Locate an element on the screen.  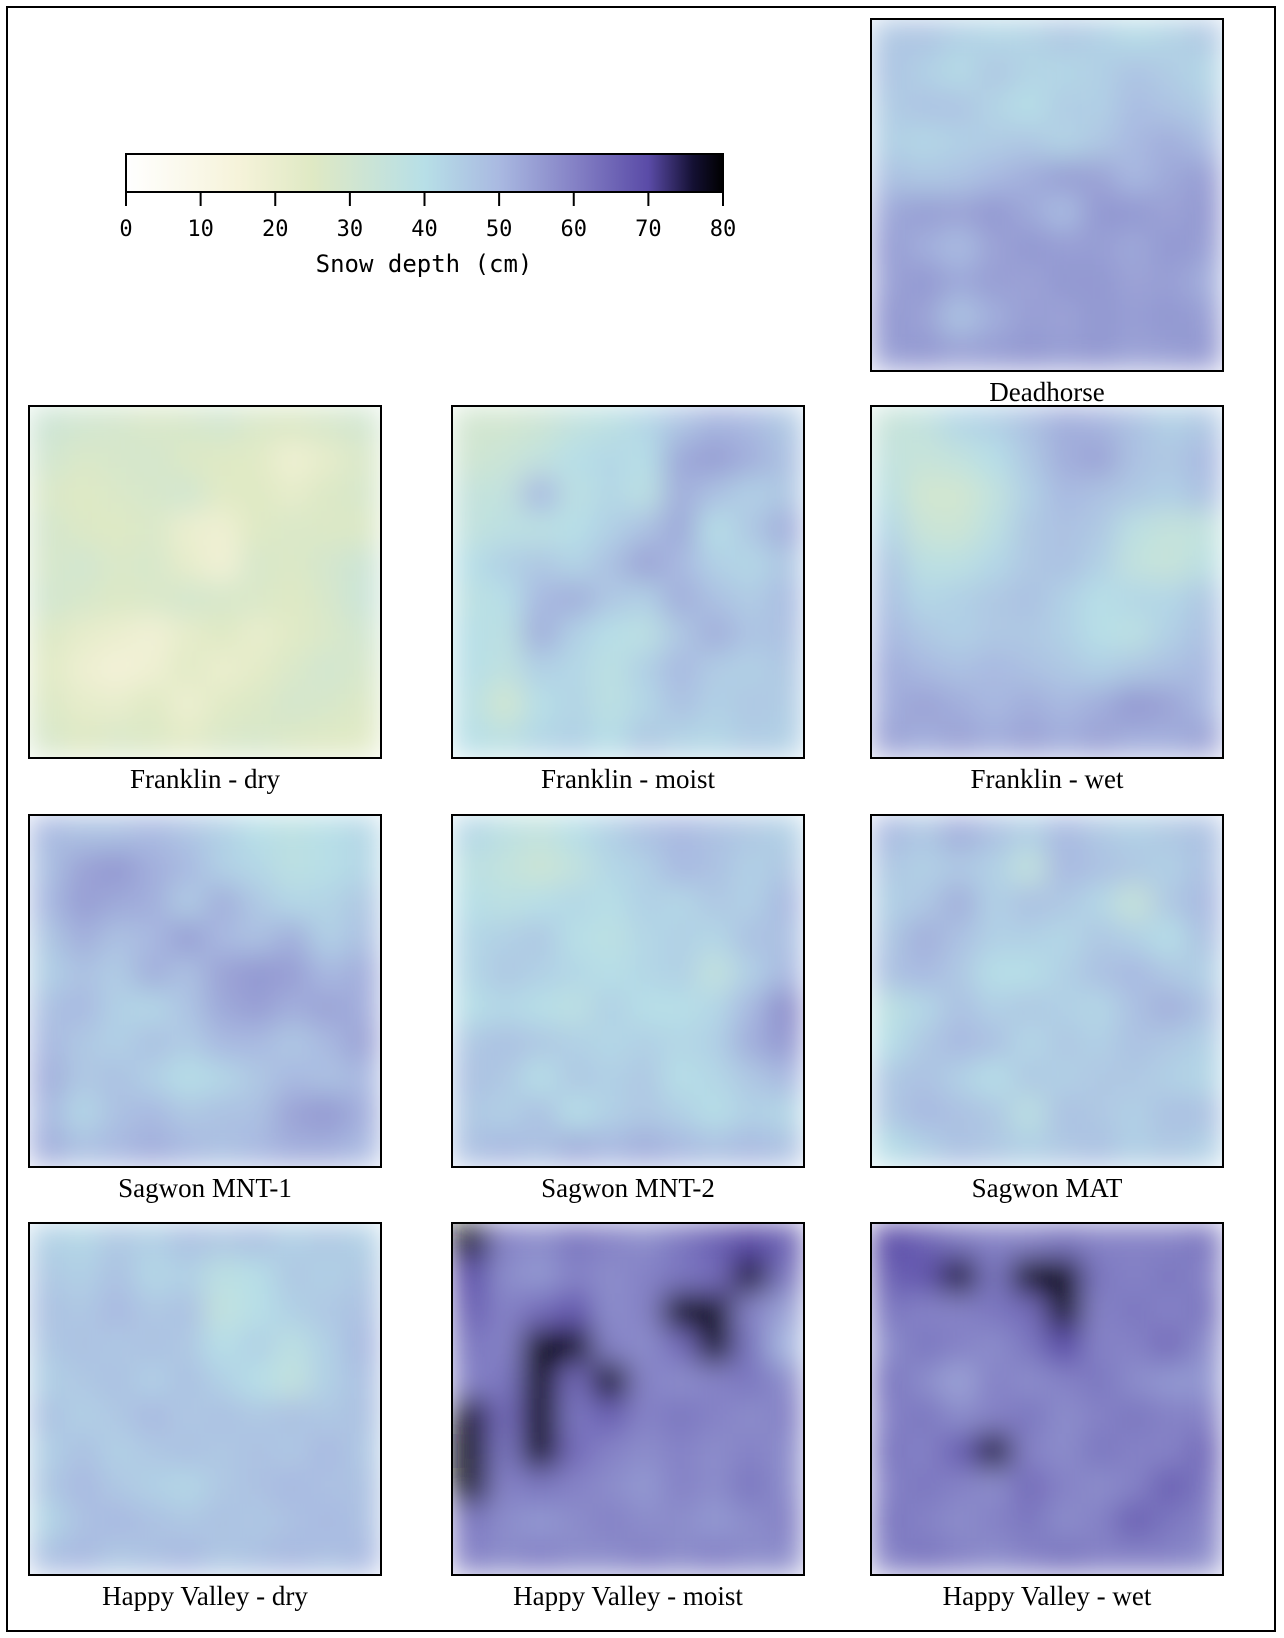
colorbar-tick-label-50: 50 is located at coordinates (499, 229).